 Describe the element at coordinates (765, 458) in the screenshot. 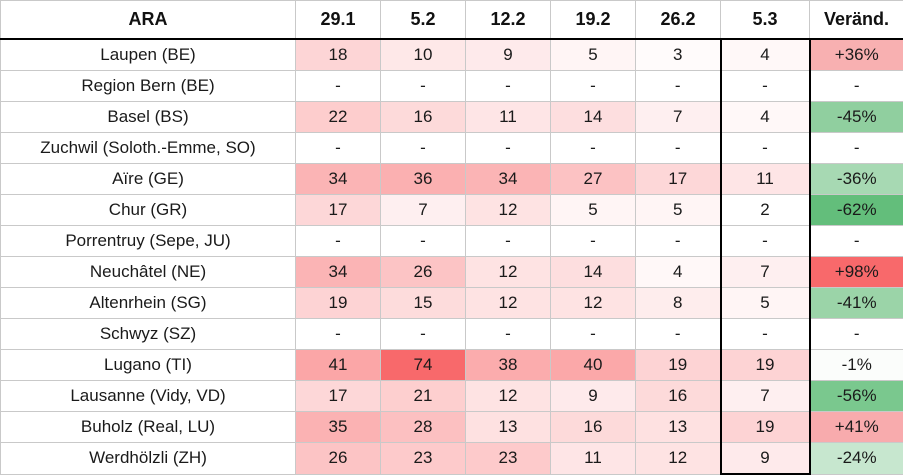

I see `value-cell-highlighted: 9` at that location.